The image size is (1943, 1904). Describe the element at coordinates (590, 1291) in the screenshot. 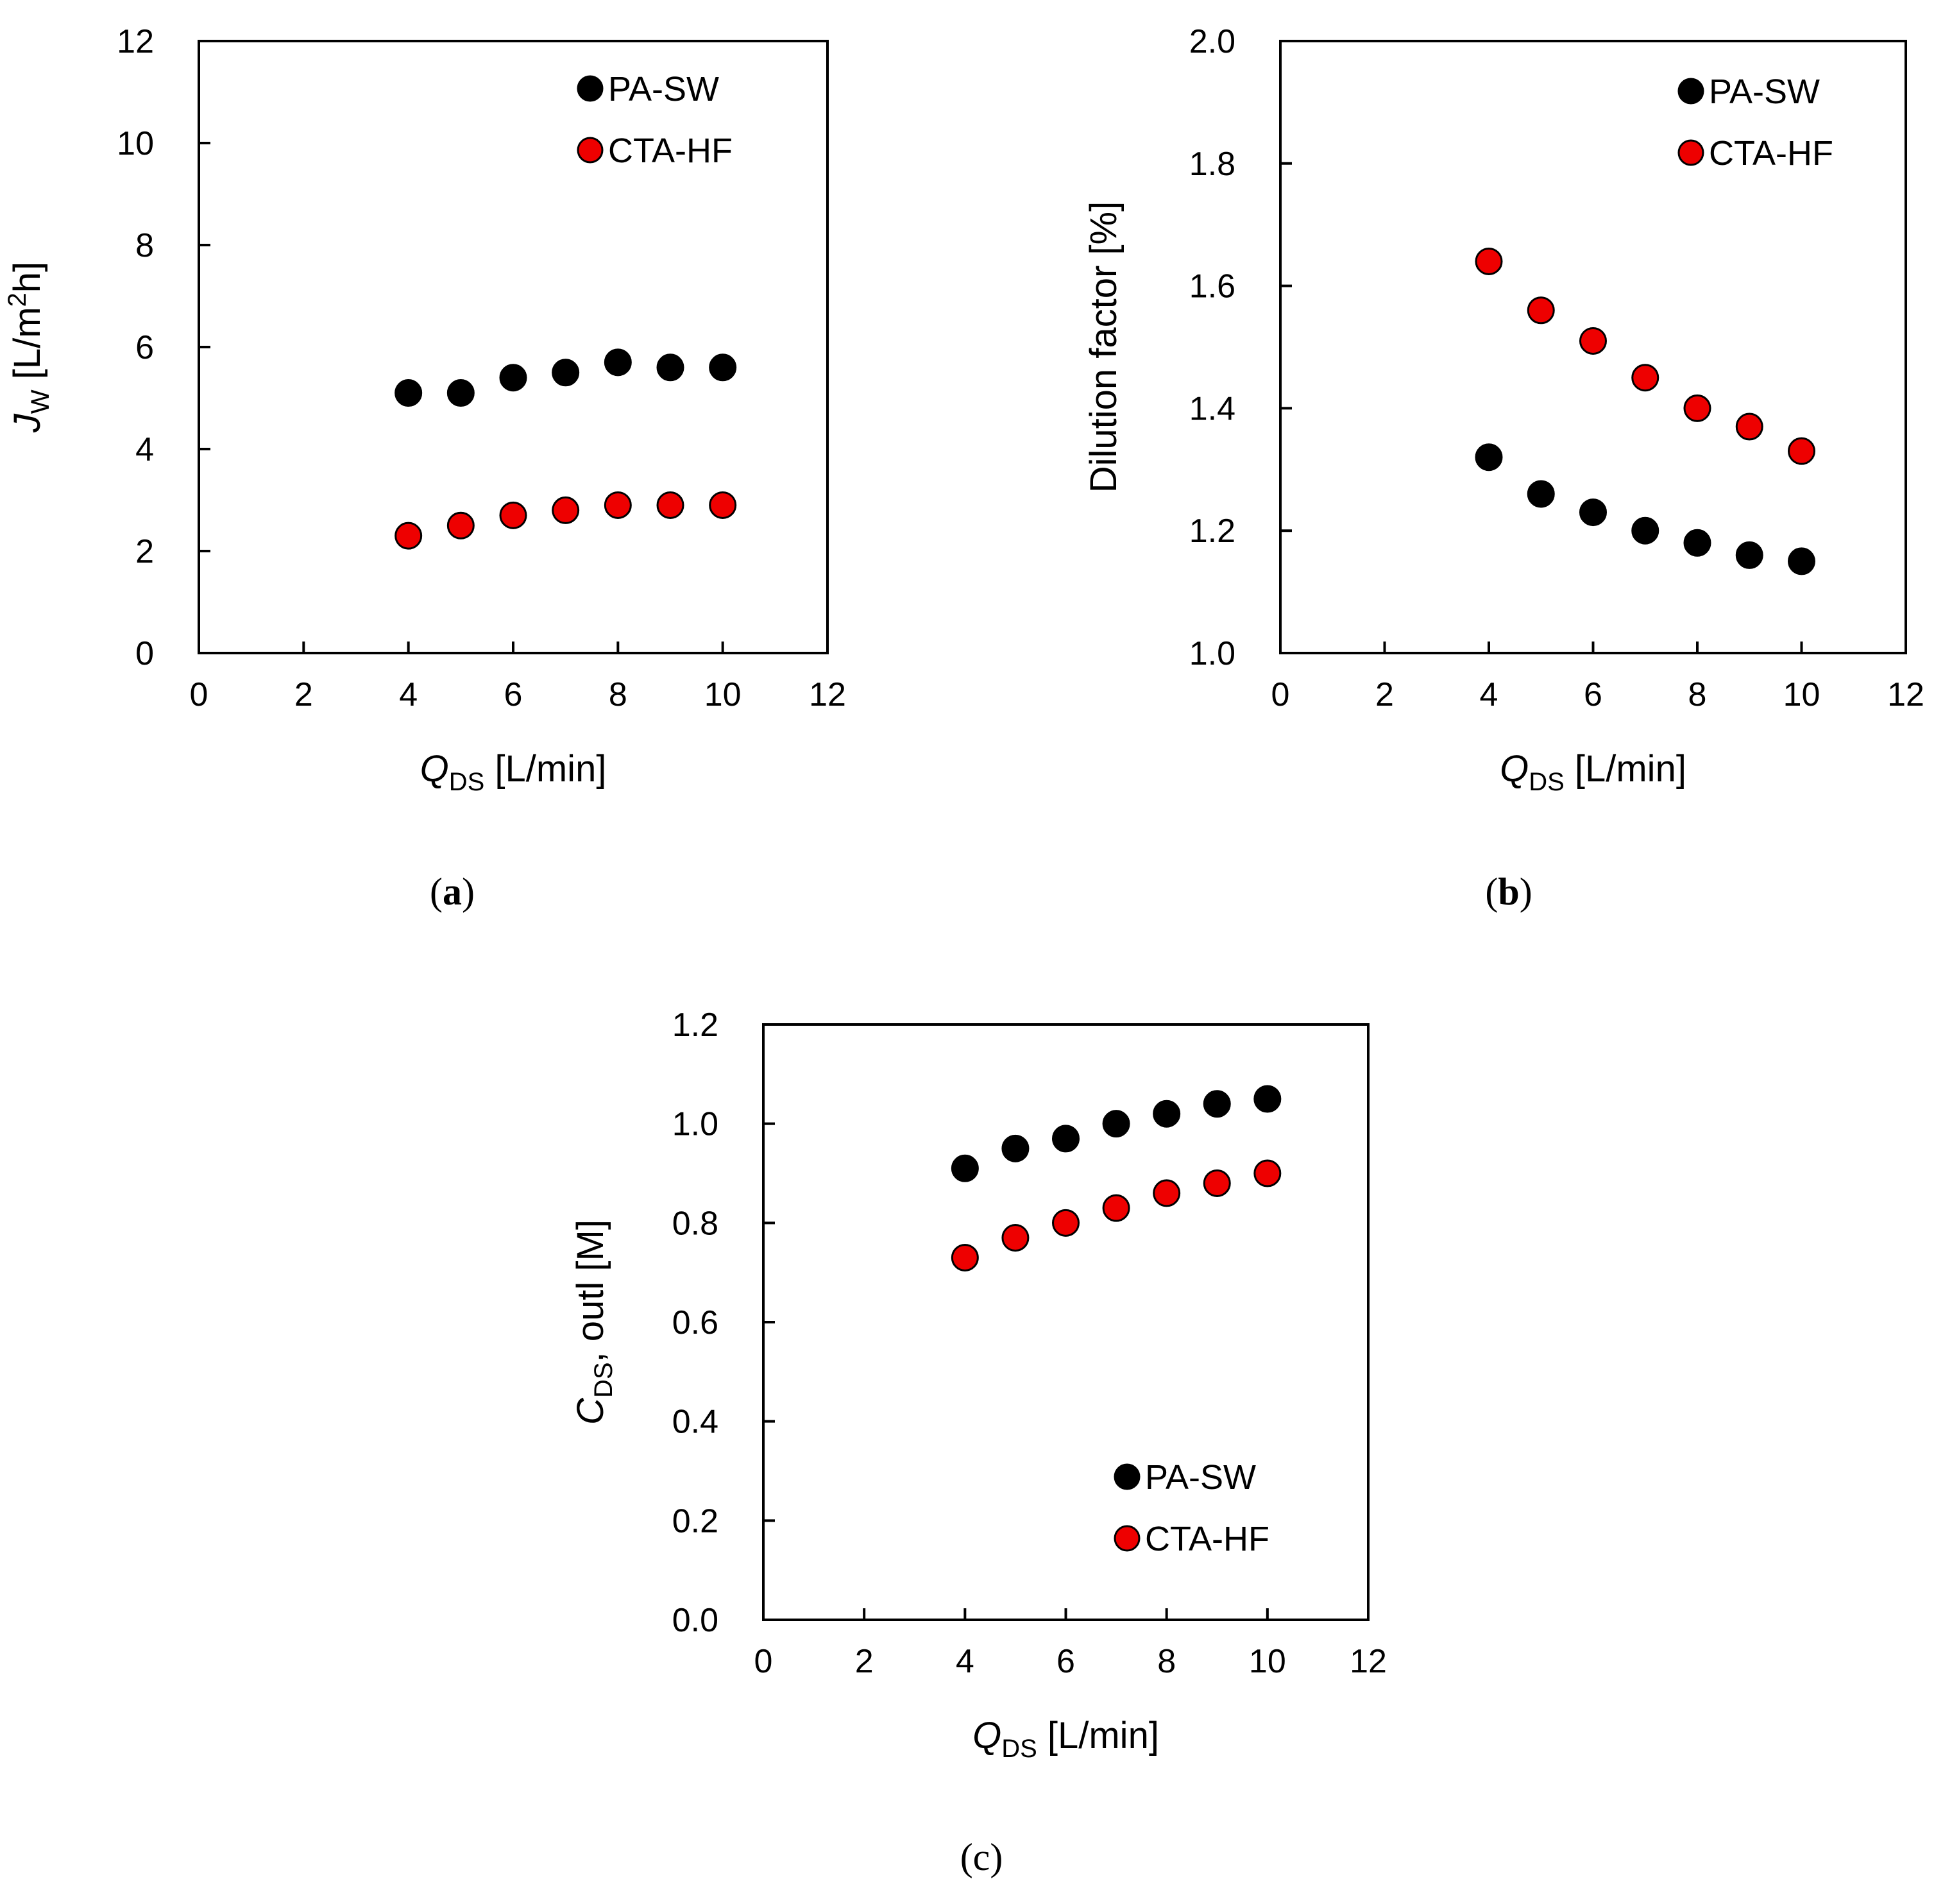

I see `y-axis-label-rest: , outl [M]` at that location.